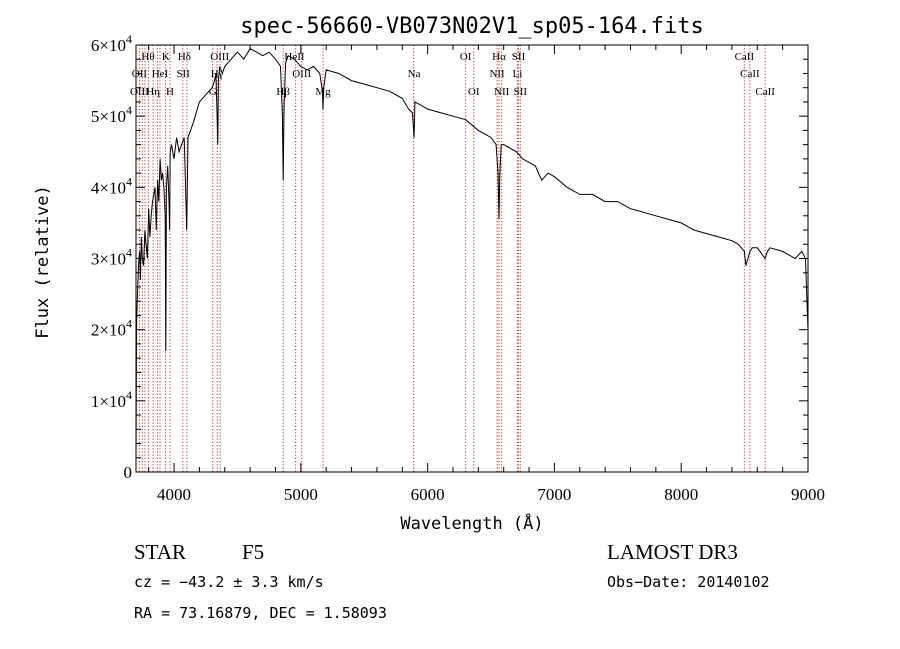  What do you see at coordinates (808, 494) in the screenshot?
I see `x-tick-label: 9000` at bounding box center [808, 494].